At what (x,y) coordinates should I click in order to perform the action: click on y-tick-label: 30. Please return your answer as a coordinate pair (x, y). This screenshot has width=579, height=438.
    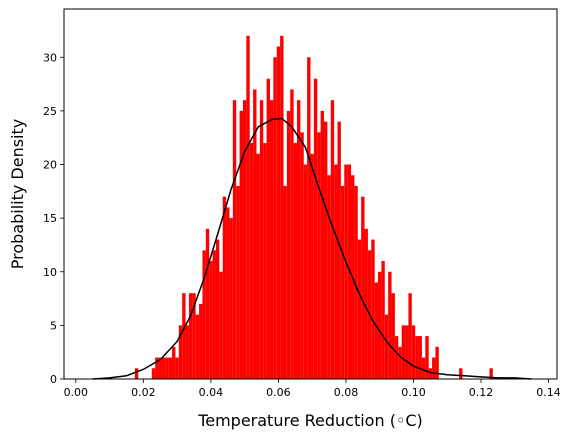
    Looking at the image, I should click on (50, 57).